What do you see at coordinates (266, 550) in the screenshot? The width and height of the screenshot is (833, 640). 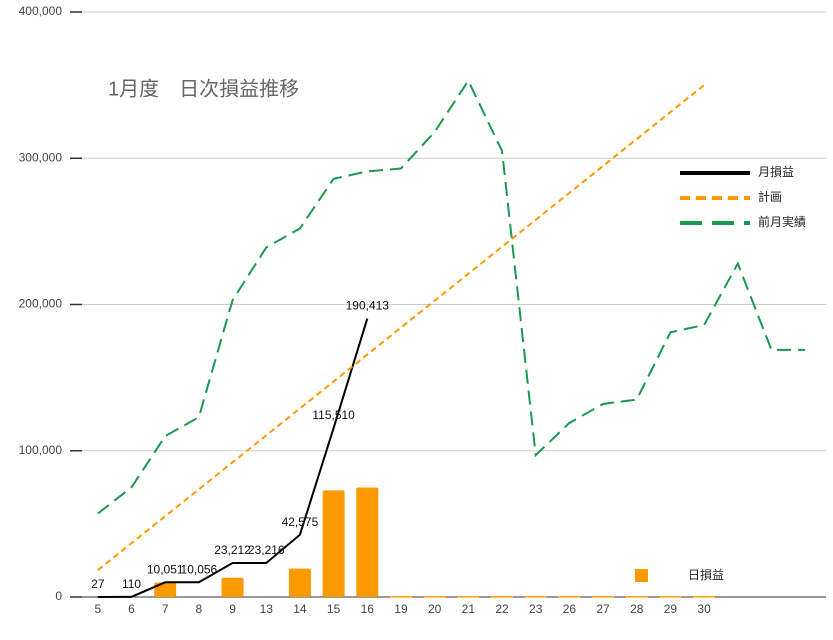 I see `data-label: 23,216` at bounding box center [266, 550].